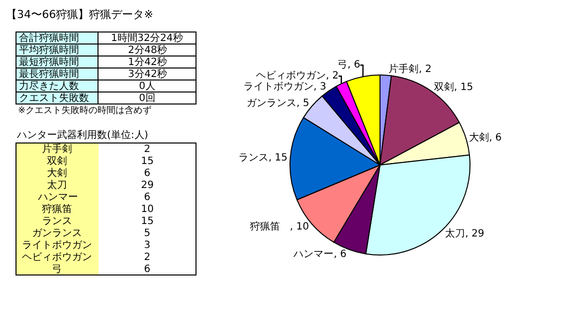 The height and width of the screenshot is (327, 570). What do you see at coordinates (147, 98) in the screenshot?
I see `text: 0回` at bounding box center [147, 98].